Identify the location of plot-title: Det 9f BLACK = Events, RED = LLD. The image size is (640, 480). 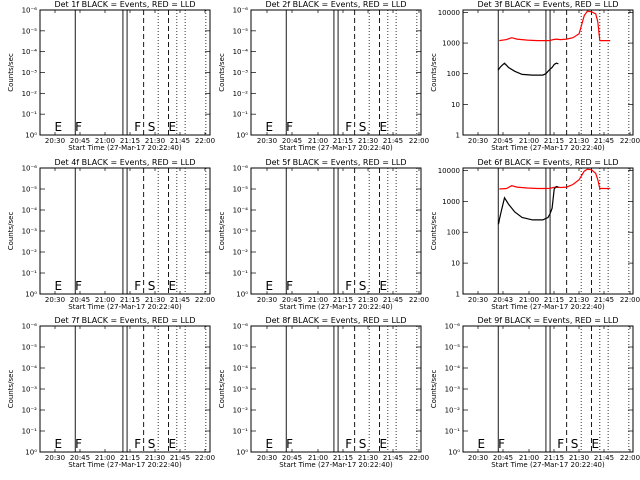
(547, 320).